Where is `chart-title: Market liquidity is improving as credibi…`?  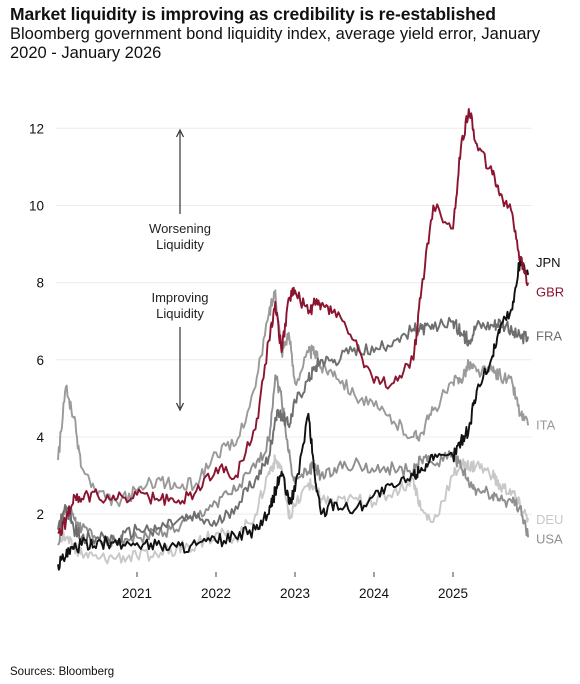
chart-title: Market liquidity is improving as credibi… is located at coordinates (253, 14).